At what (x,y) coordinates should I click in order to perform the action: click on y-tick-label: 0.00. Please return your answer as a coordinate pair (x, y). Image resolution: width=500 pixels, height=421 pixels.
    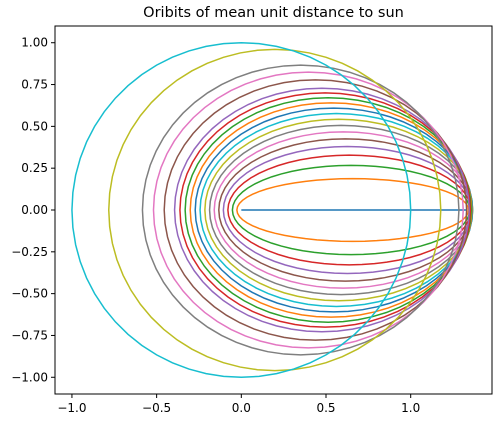
    Looking at the image, I should click on (34, 210).